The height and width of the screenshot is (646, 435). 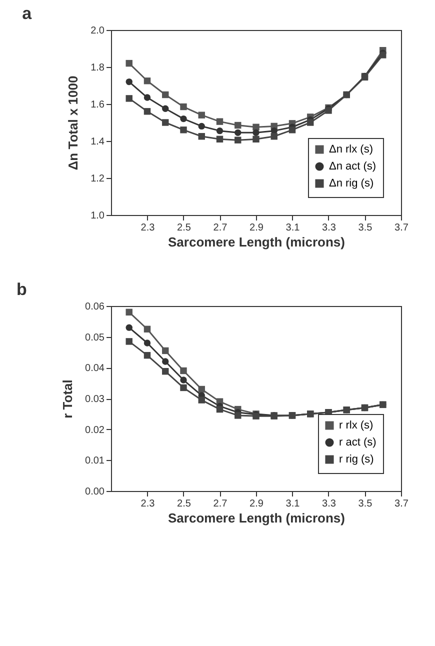 What do you see at coordinates (97, 31) in the screenshot?
I see `y-tick-label: 2.0` at bounding box center [97, 31].